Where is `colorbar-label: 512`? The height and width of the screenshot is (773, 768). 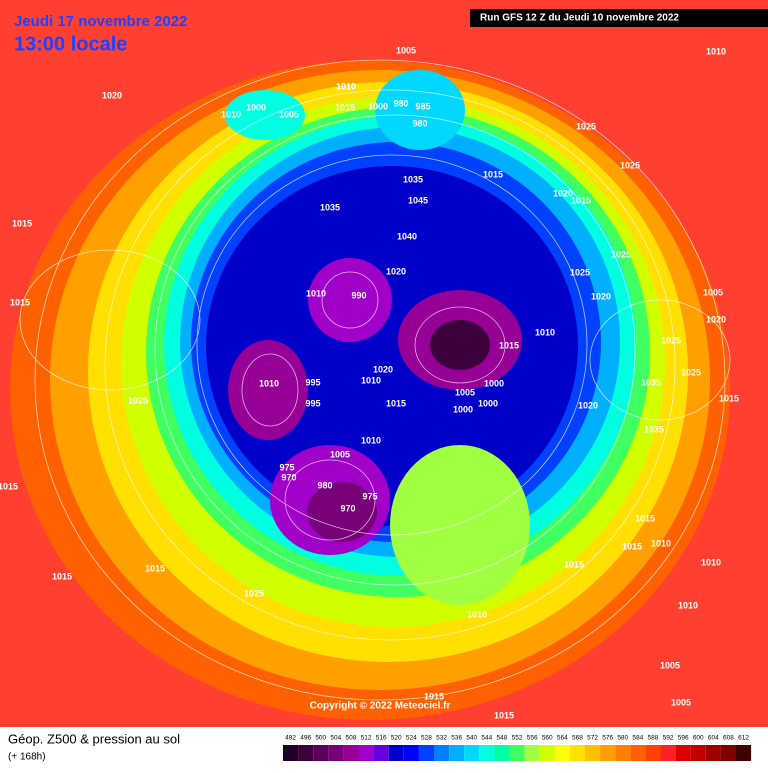 colorbar-label: 512 is located at coordinates (366, 738).